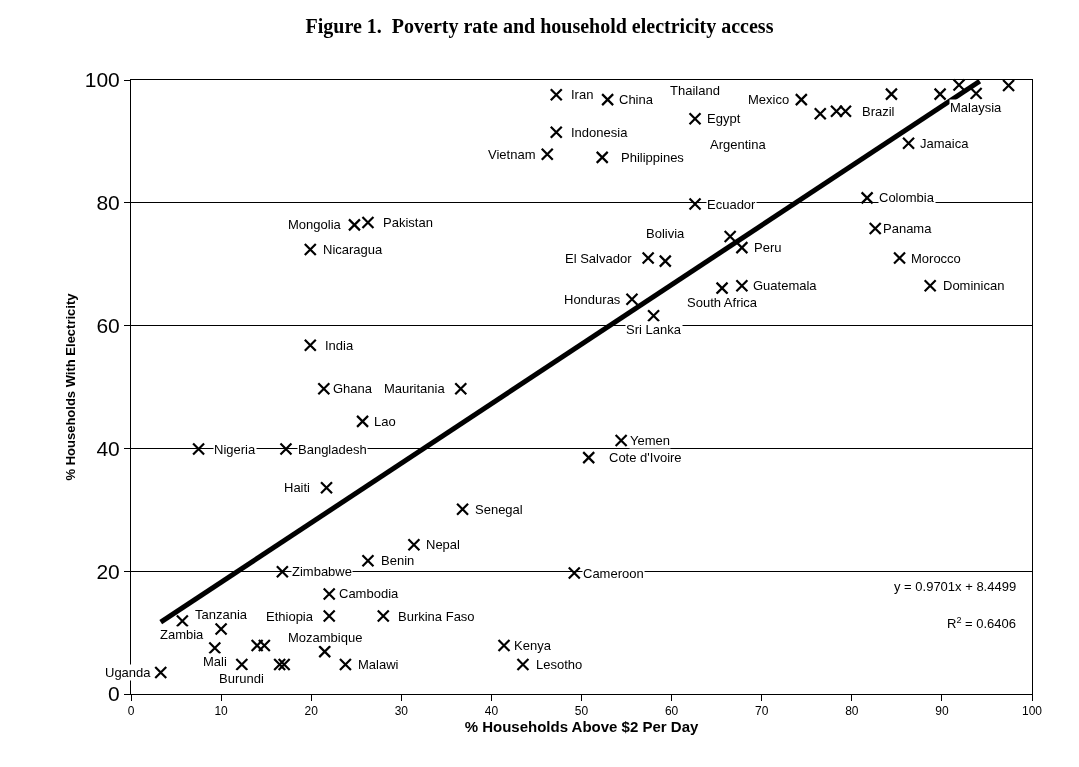  Describe the element at coordinates (353, 249) in the screenshot. I see `annotation: Nicaragua` at that location.